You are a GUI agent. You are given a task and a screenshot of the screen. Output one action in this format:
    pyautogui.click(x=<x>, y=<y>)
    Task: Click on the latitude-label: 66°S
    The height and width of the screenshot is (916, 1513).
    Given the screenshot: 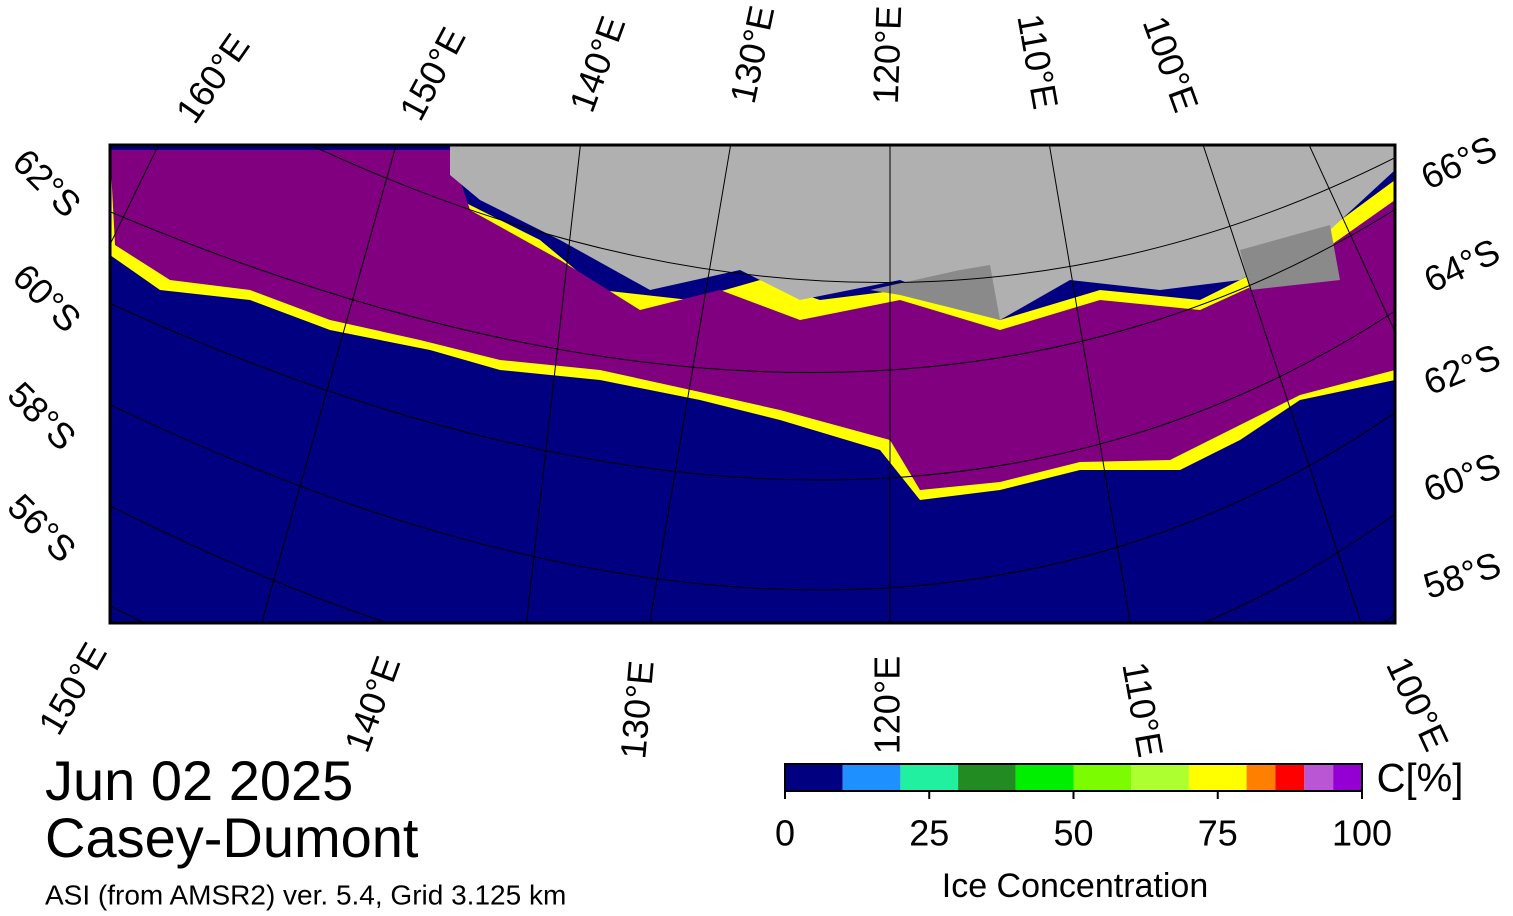 What is the action you would take?
    pyautogui.click(x=1459, y=162)
    